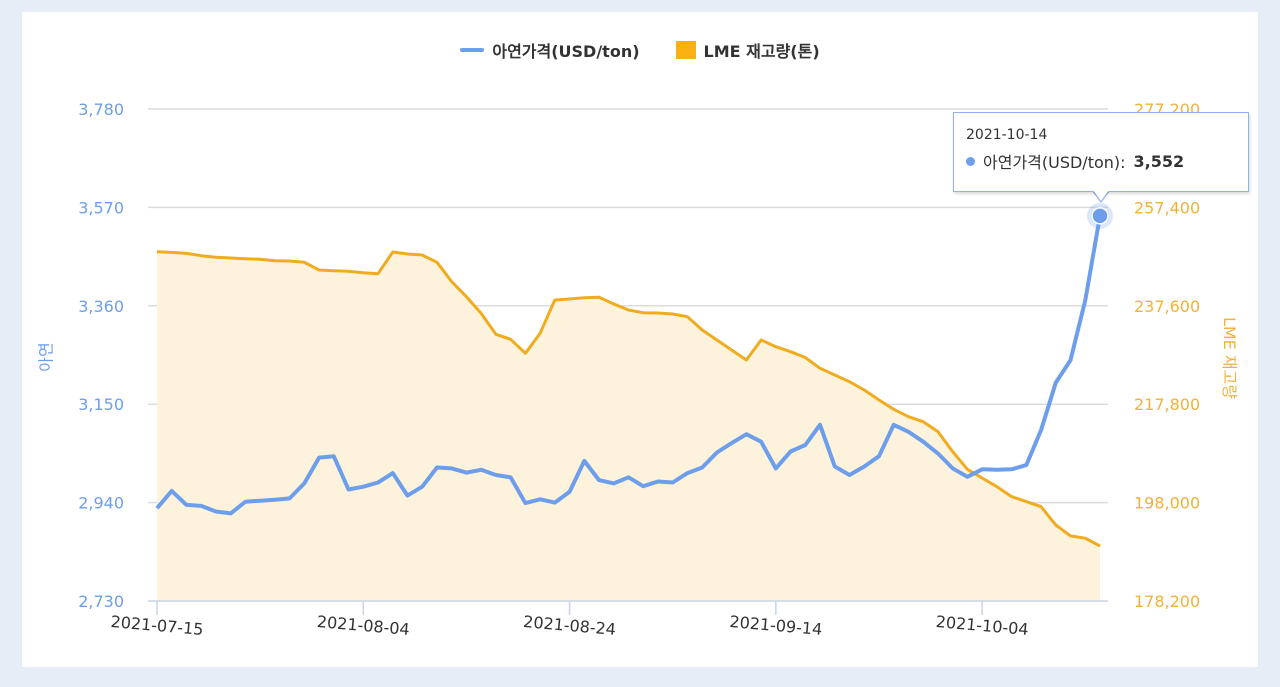  I want to click on legend-label: LME 재고량(톤), so click(761, 51).